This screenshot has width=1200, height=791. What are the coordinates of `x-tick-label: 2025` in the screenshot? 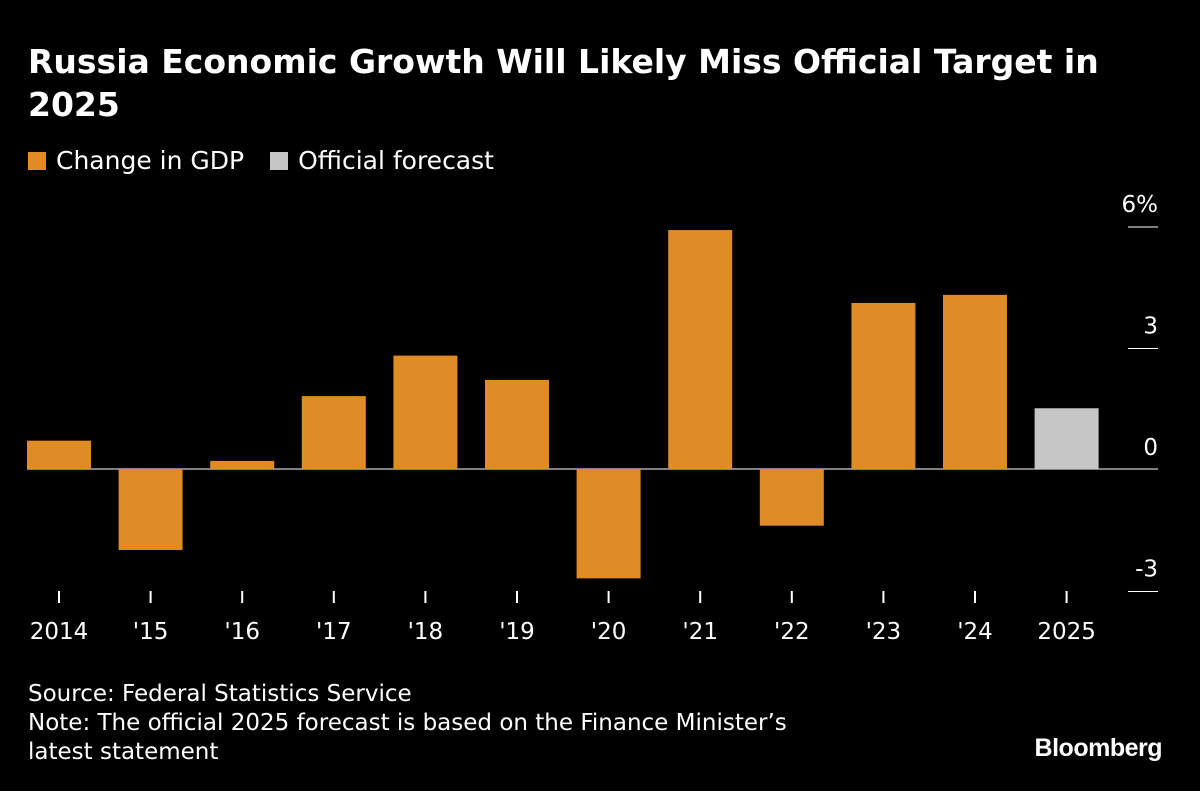 It's located at (1066, 632).